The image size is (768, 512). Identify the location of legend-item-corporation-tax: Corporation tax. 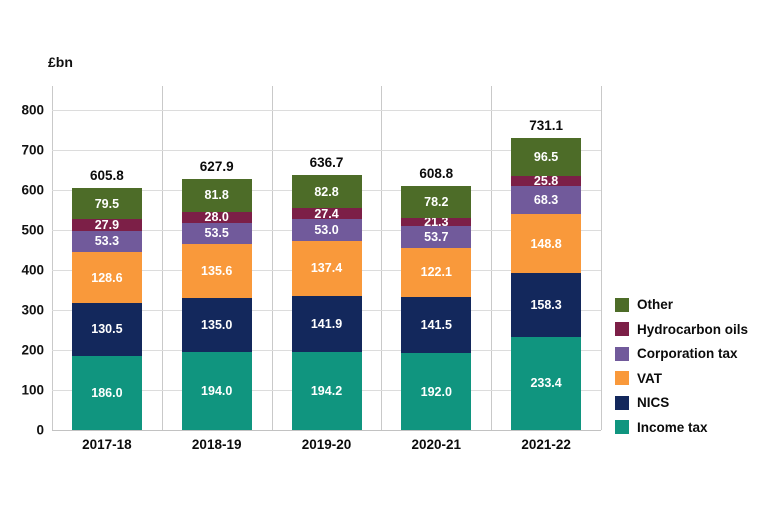
(681, 353).